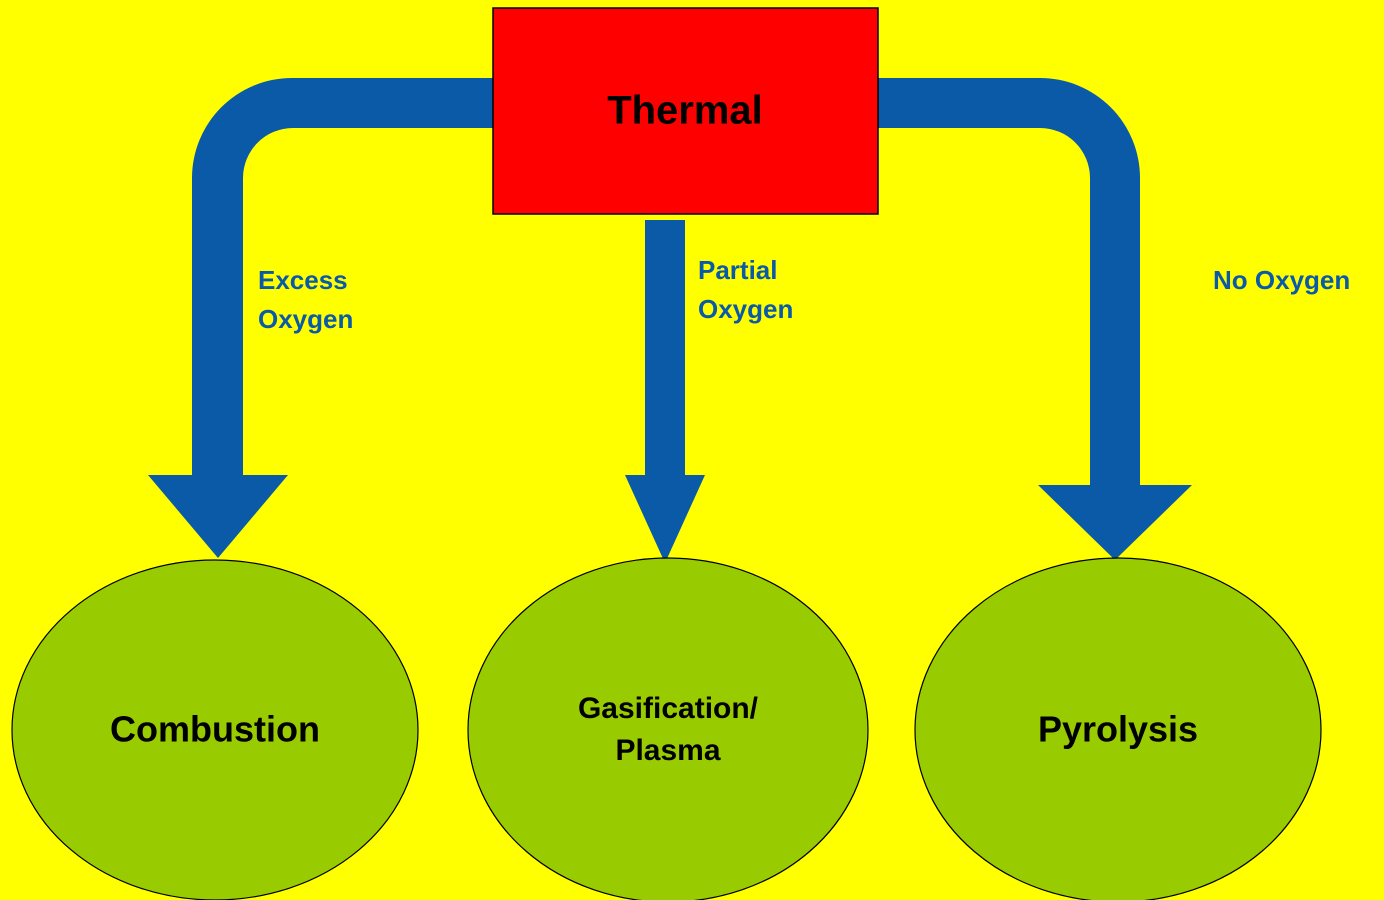 The image size is (1384, 900). I want to click on root-box, so click(685, 111).